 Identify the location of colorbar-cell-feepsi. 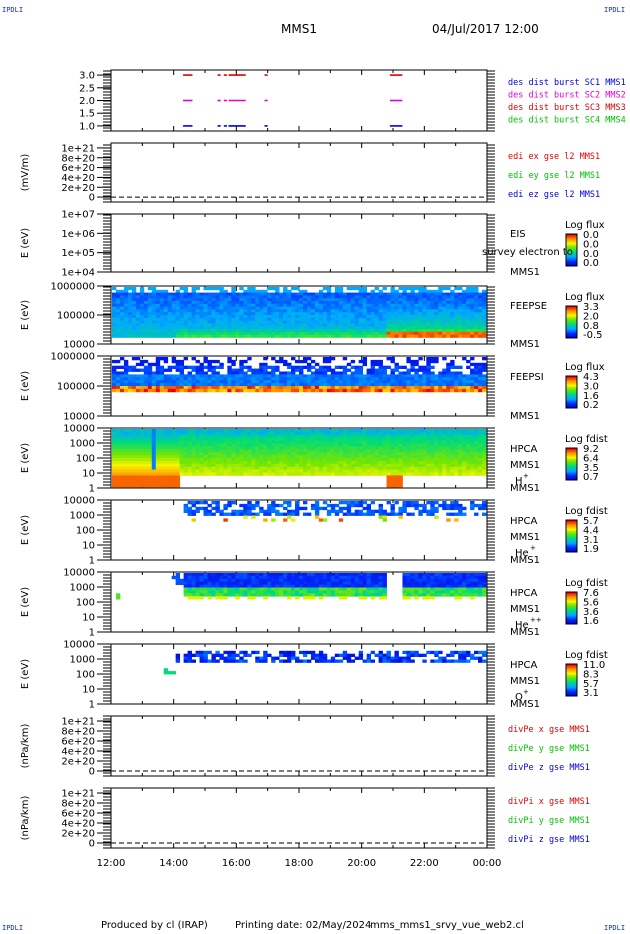
(571, 388).